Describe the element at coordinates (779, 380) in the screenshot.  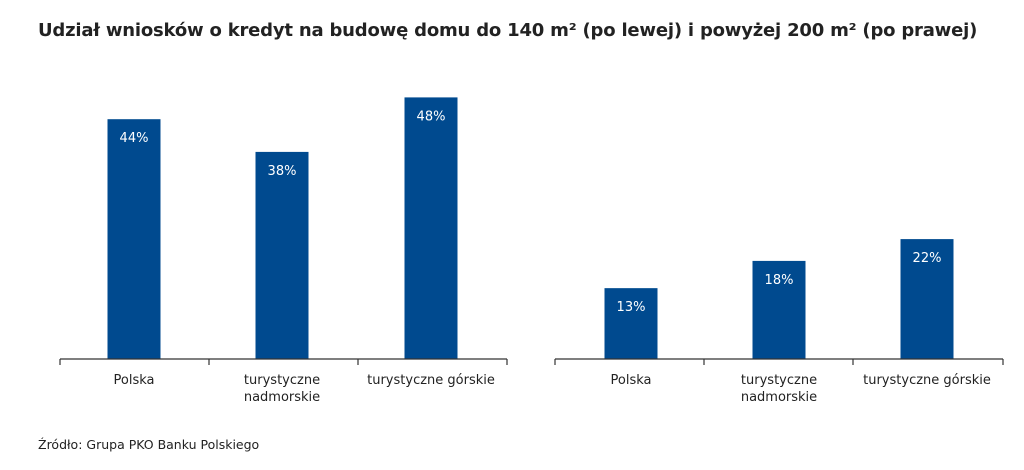
I see `right-category-label-2-line-1: turystyczne` at that location.